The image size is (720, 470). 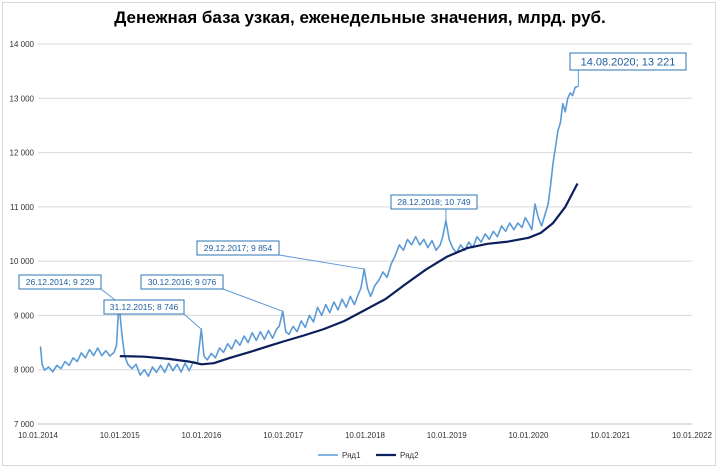 What do you see at coordinates (22, 153) in the screenshot?
I see `y-tick-label: 12 000` at bounding box center [22, 153].